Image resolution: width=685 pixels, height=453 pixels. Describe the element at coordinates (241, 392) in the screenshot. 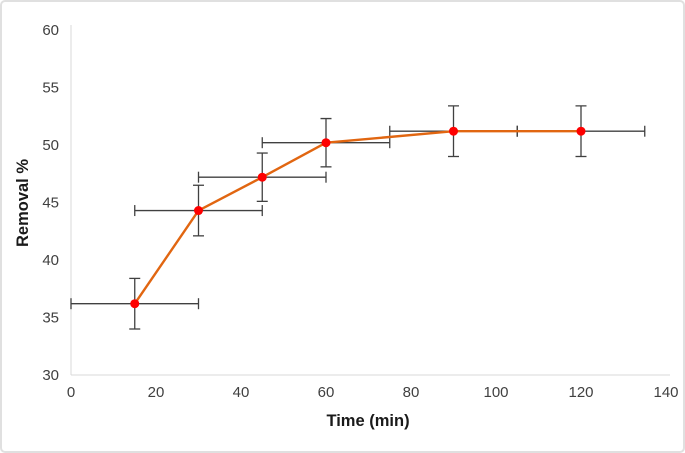

I see `x-tick-label: 40` at that location.